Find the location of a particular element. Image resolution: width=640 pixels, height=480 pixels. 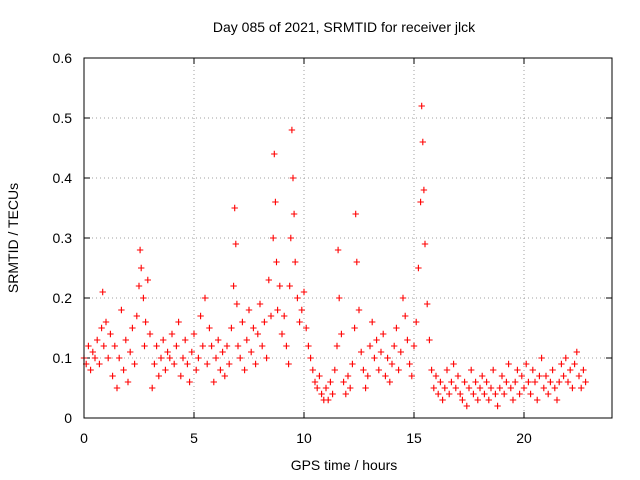

y-tick-label: 0.2 is located at coordinates (63, 298).